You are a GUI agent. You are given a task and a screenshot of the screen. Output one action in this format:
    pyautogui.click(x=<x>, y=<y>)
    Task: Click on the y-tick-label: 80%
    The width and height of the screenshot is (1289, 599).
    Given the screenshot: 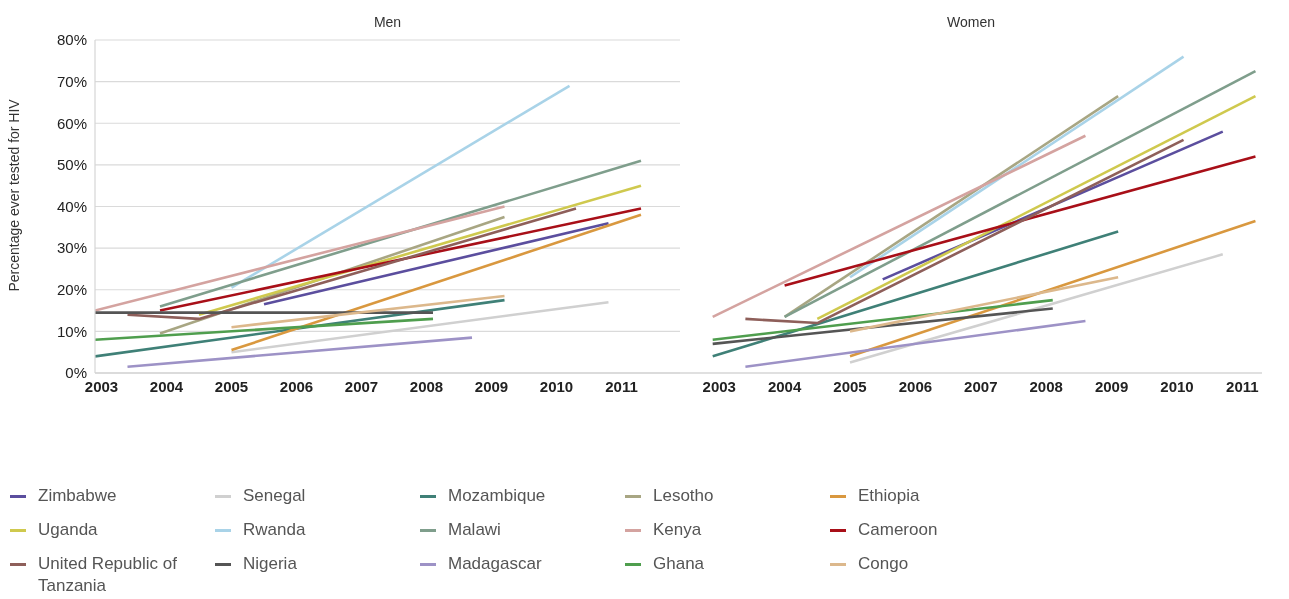 What is the action you would take?
    pyautogui.click(x=71, y=40)
    